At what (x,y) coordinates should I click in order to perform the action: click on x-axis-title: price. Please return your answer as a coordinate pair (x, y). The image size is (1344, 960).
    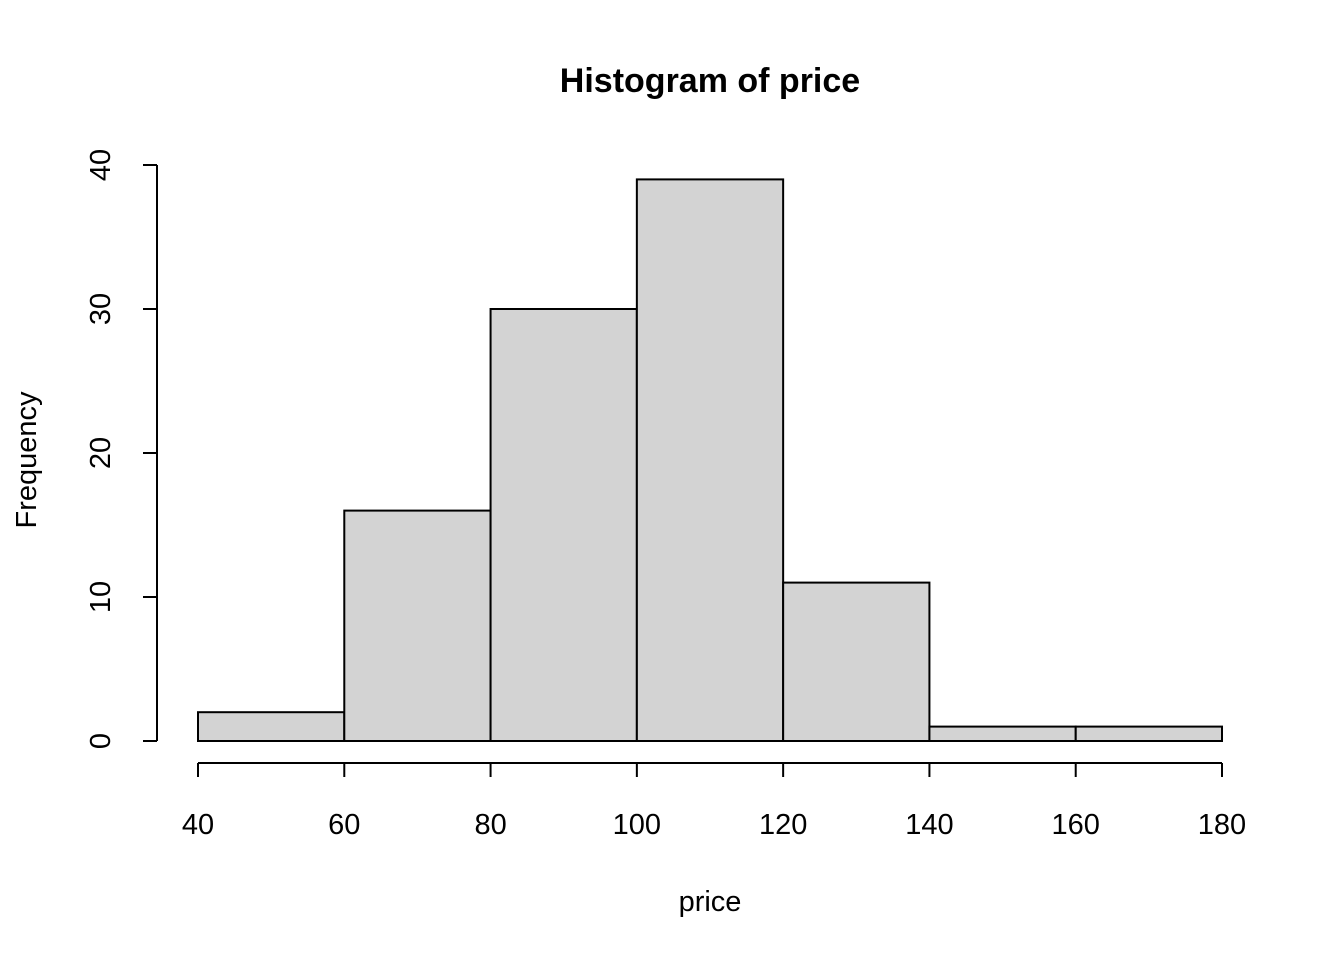
    Looking at the image, I should click on (710, 902).